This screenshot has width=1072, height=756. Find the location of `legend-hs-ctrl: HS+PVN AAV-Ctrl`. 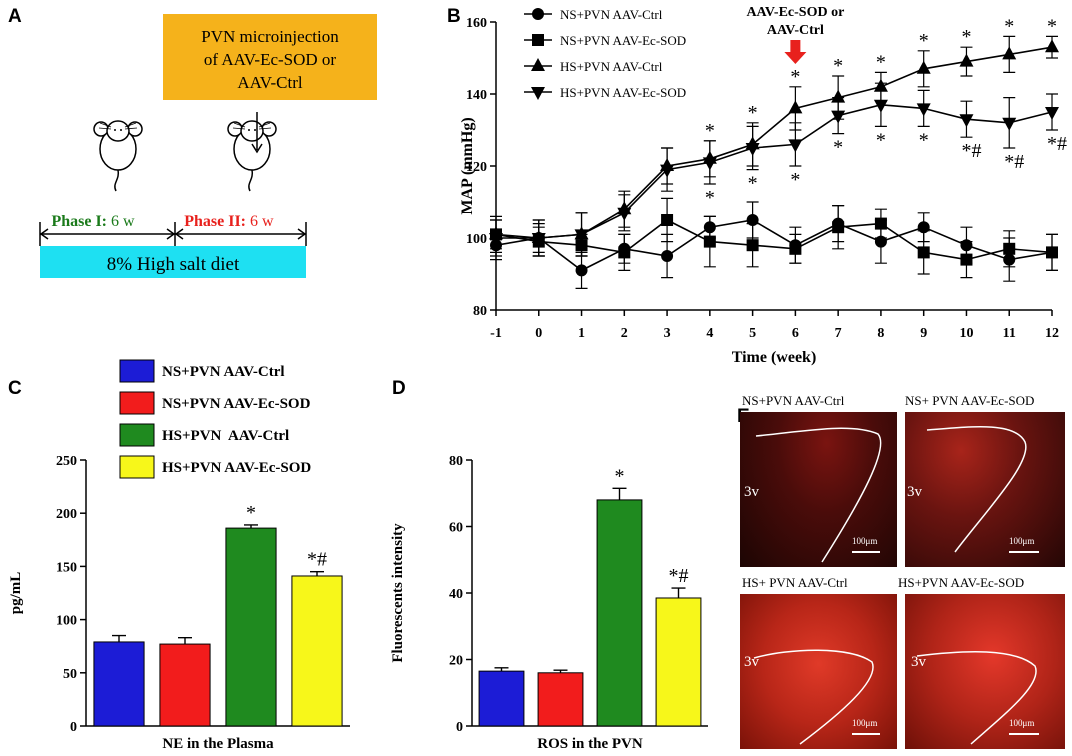

legend-hs-ctrl: HS+PVN AAV-Ctrl is located at coordinates (225, 436).